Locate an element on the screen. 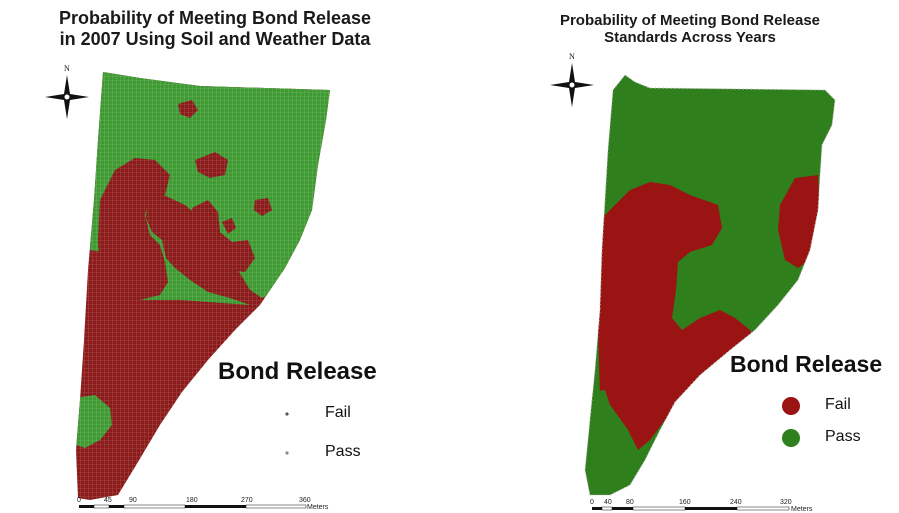  right-pass-swatch is located at coordinates (791, 438).